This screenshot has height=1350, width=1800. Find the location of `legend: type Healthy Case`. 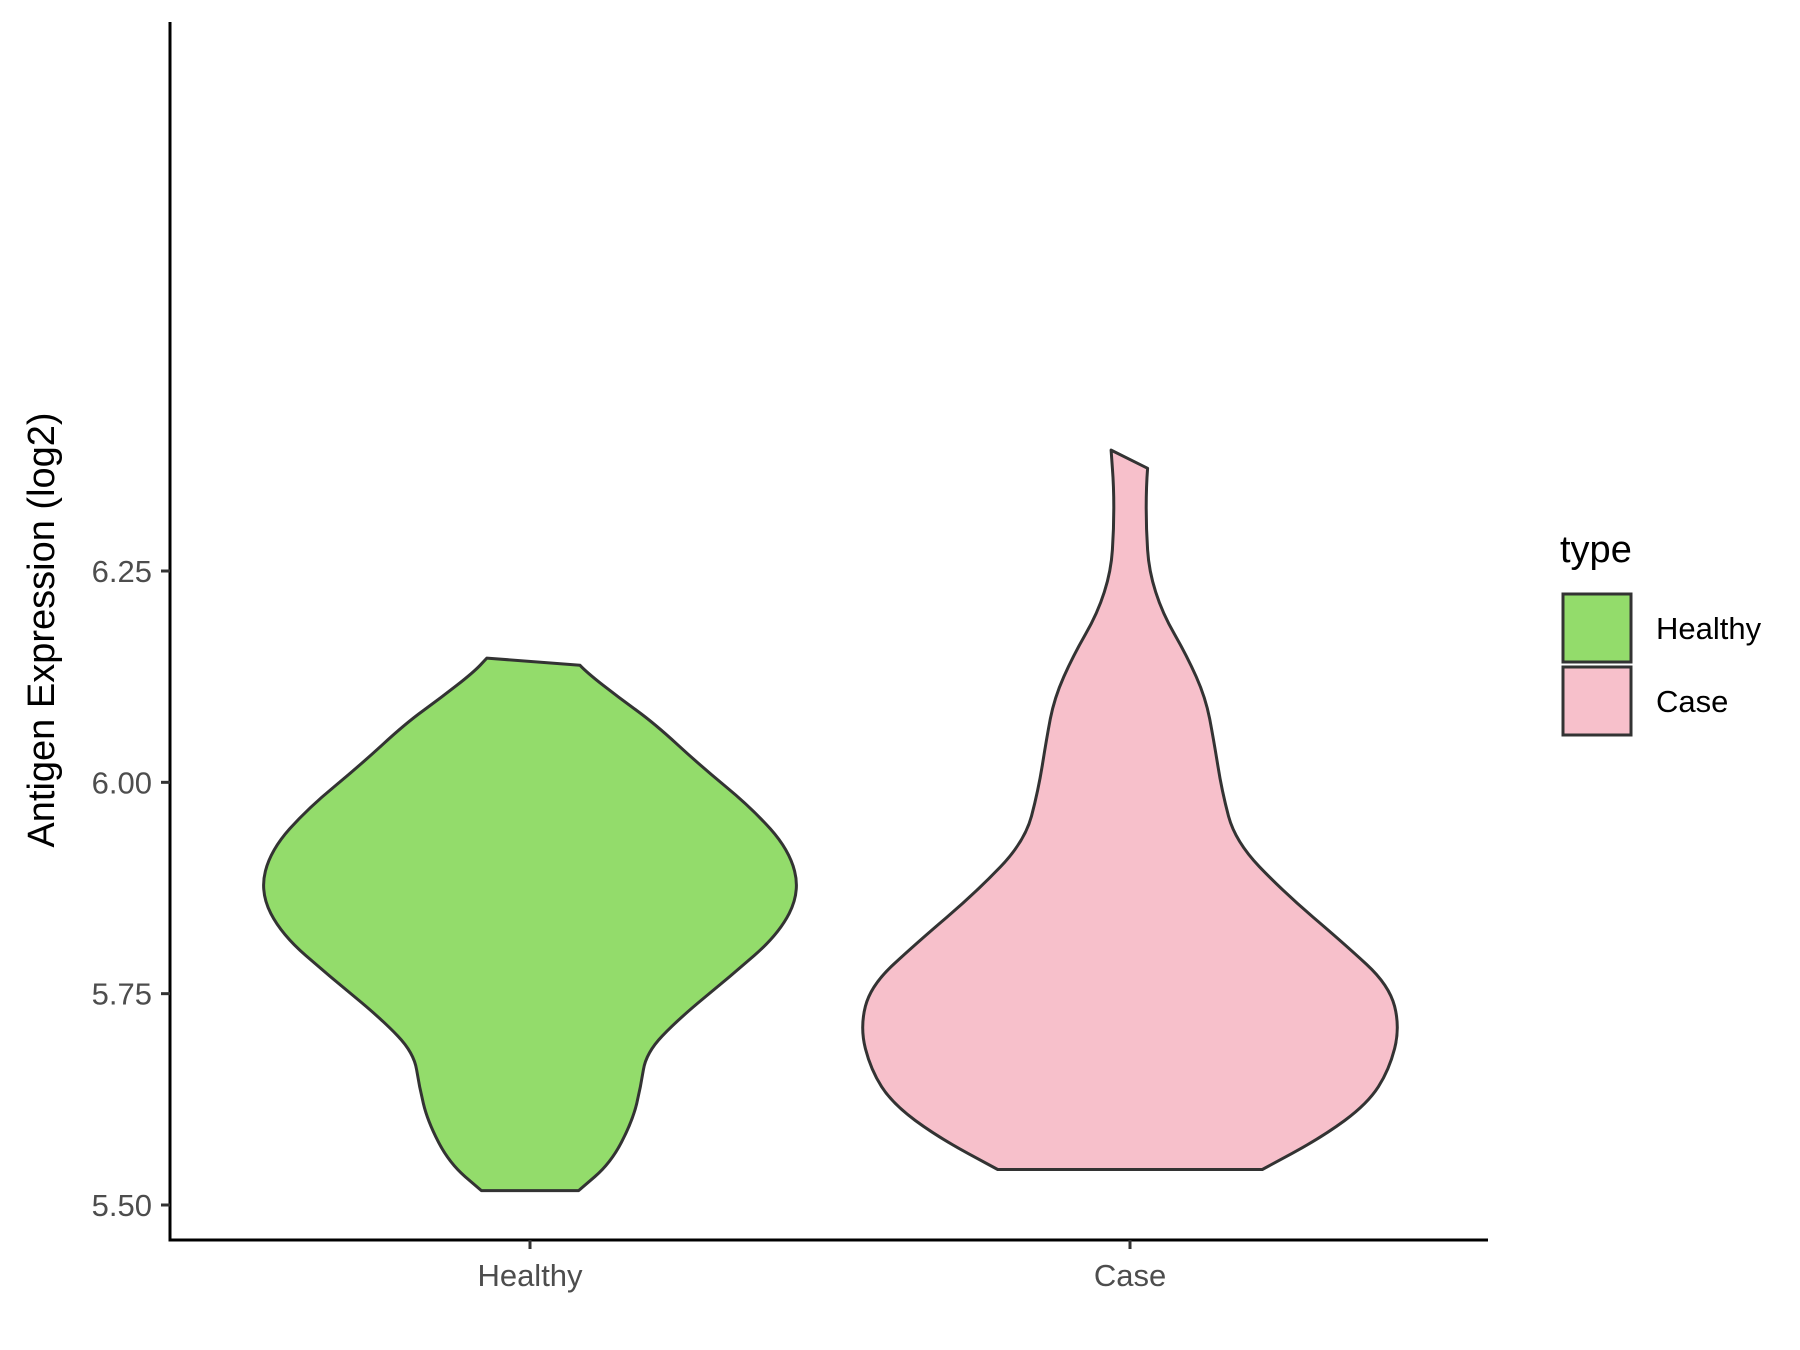

legend: type Healthy Case is located at coordinates (1661, 633).